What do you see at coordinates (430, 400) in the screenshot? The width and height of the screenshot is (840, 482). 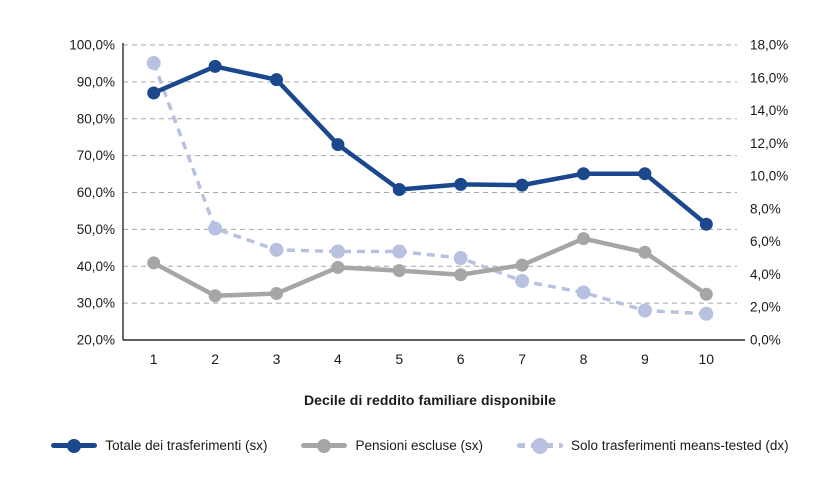 I see `x-axis-title: Decile di reddito familiare disponibile` at bounding box center [430, 400].